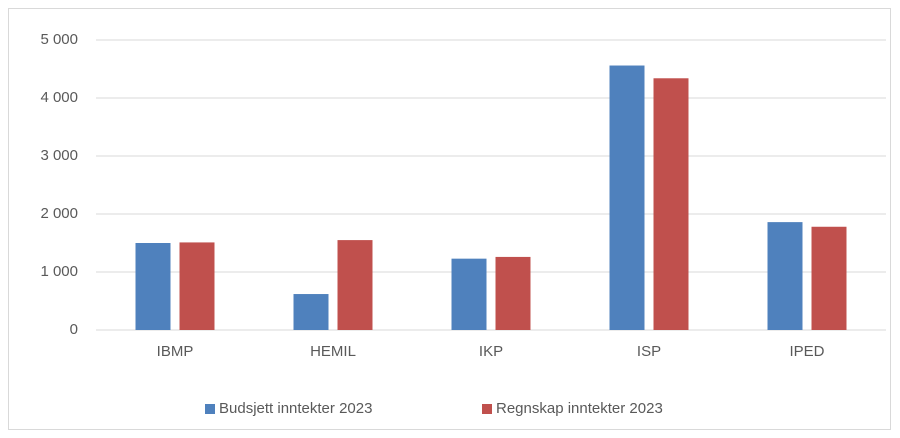 The height and width of the screenshot is (438, 900). I want to click on y-tick-label: 4 000, so click(59, 97).